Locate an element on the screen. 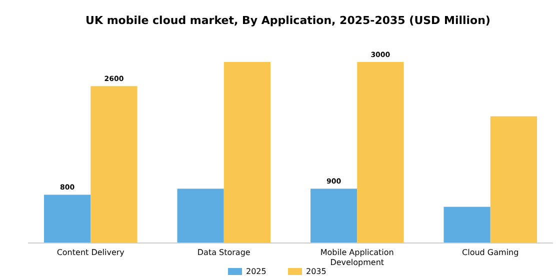  x-tick-label: Data Storage is located at coordinates (223, 252).